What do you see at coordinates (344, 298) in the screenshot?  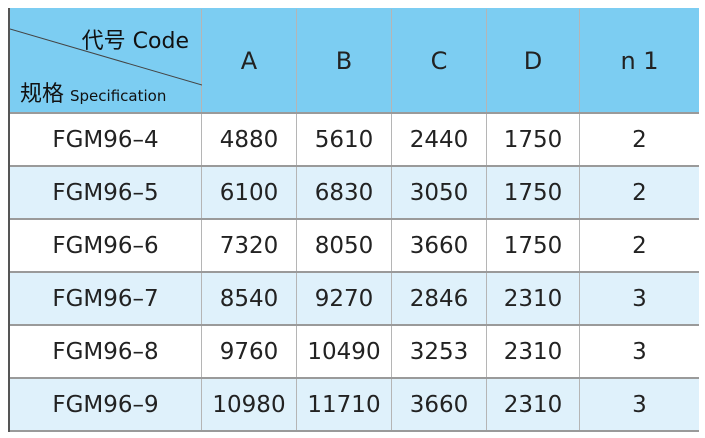 I see `value-cell: 9270` at bounding box center [344, 298].